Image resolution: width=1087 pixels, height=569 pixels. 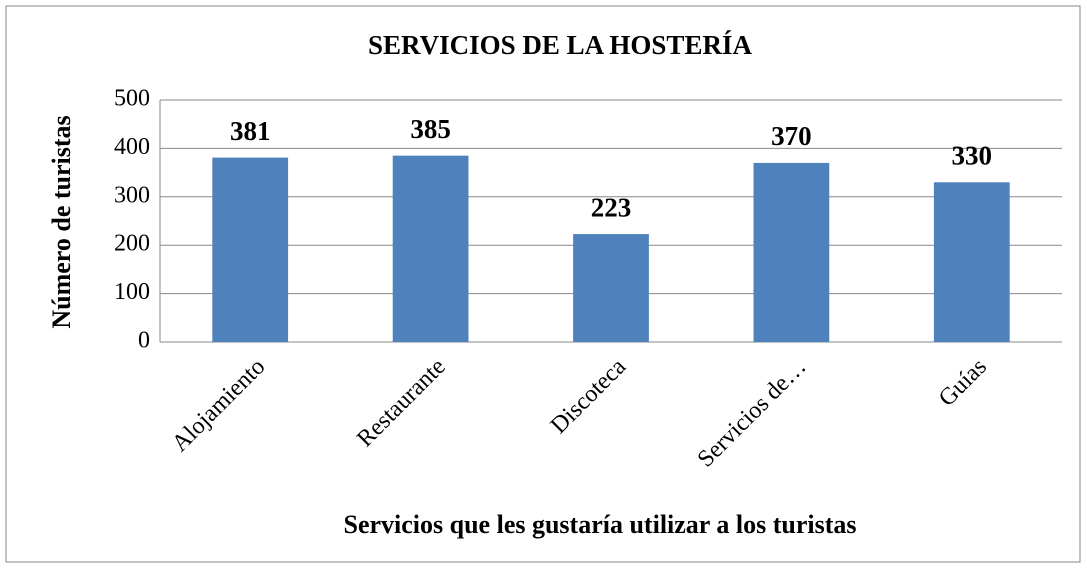 What do you see at coordinates (430, 129) in the screenshot?
I see `data-label: 385` at bounding box center [430, 129].